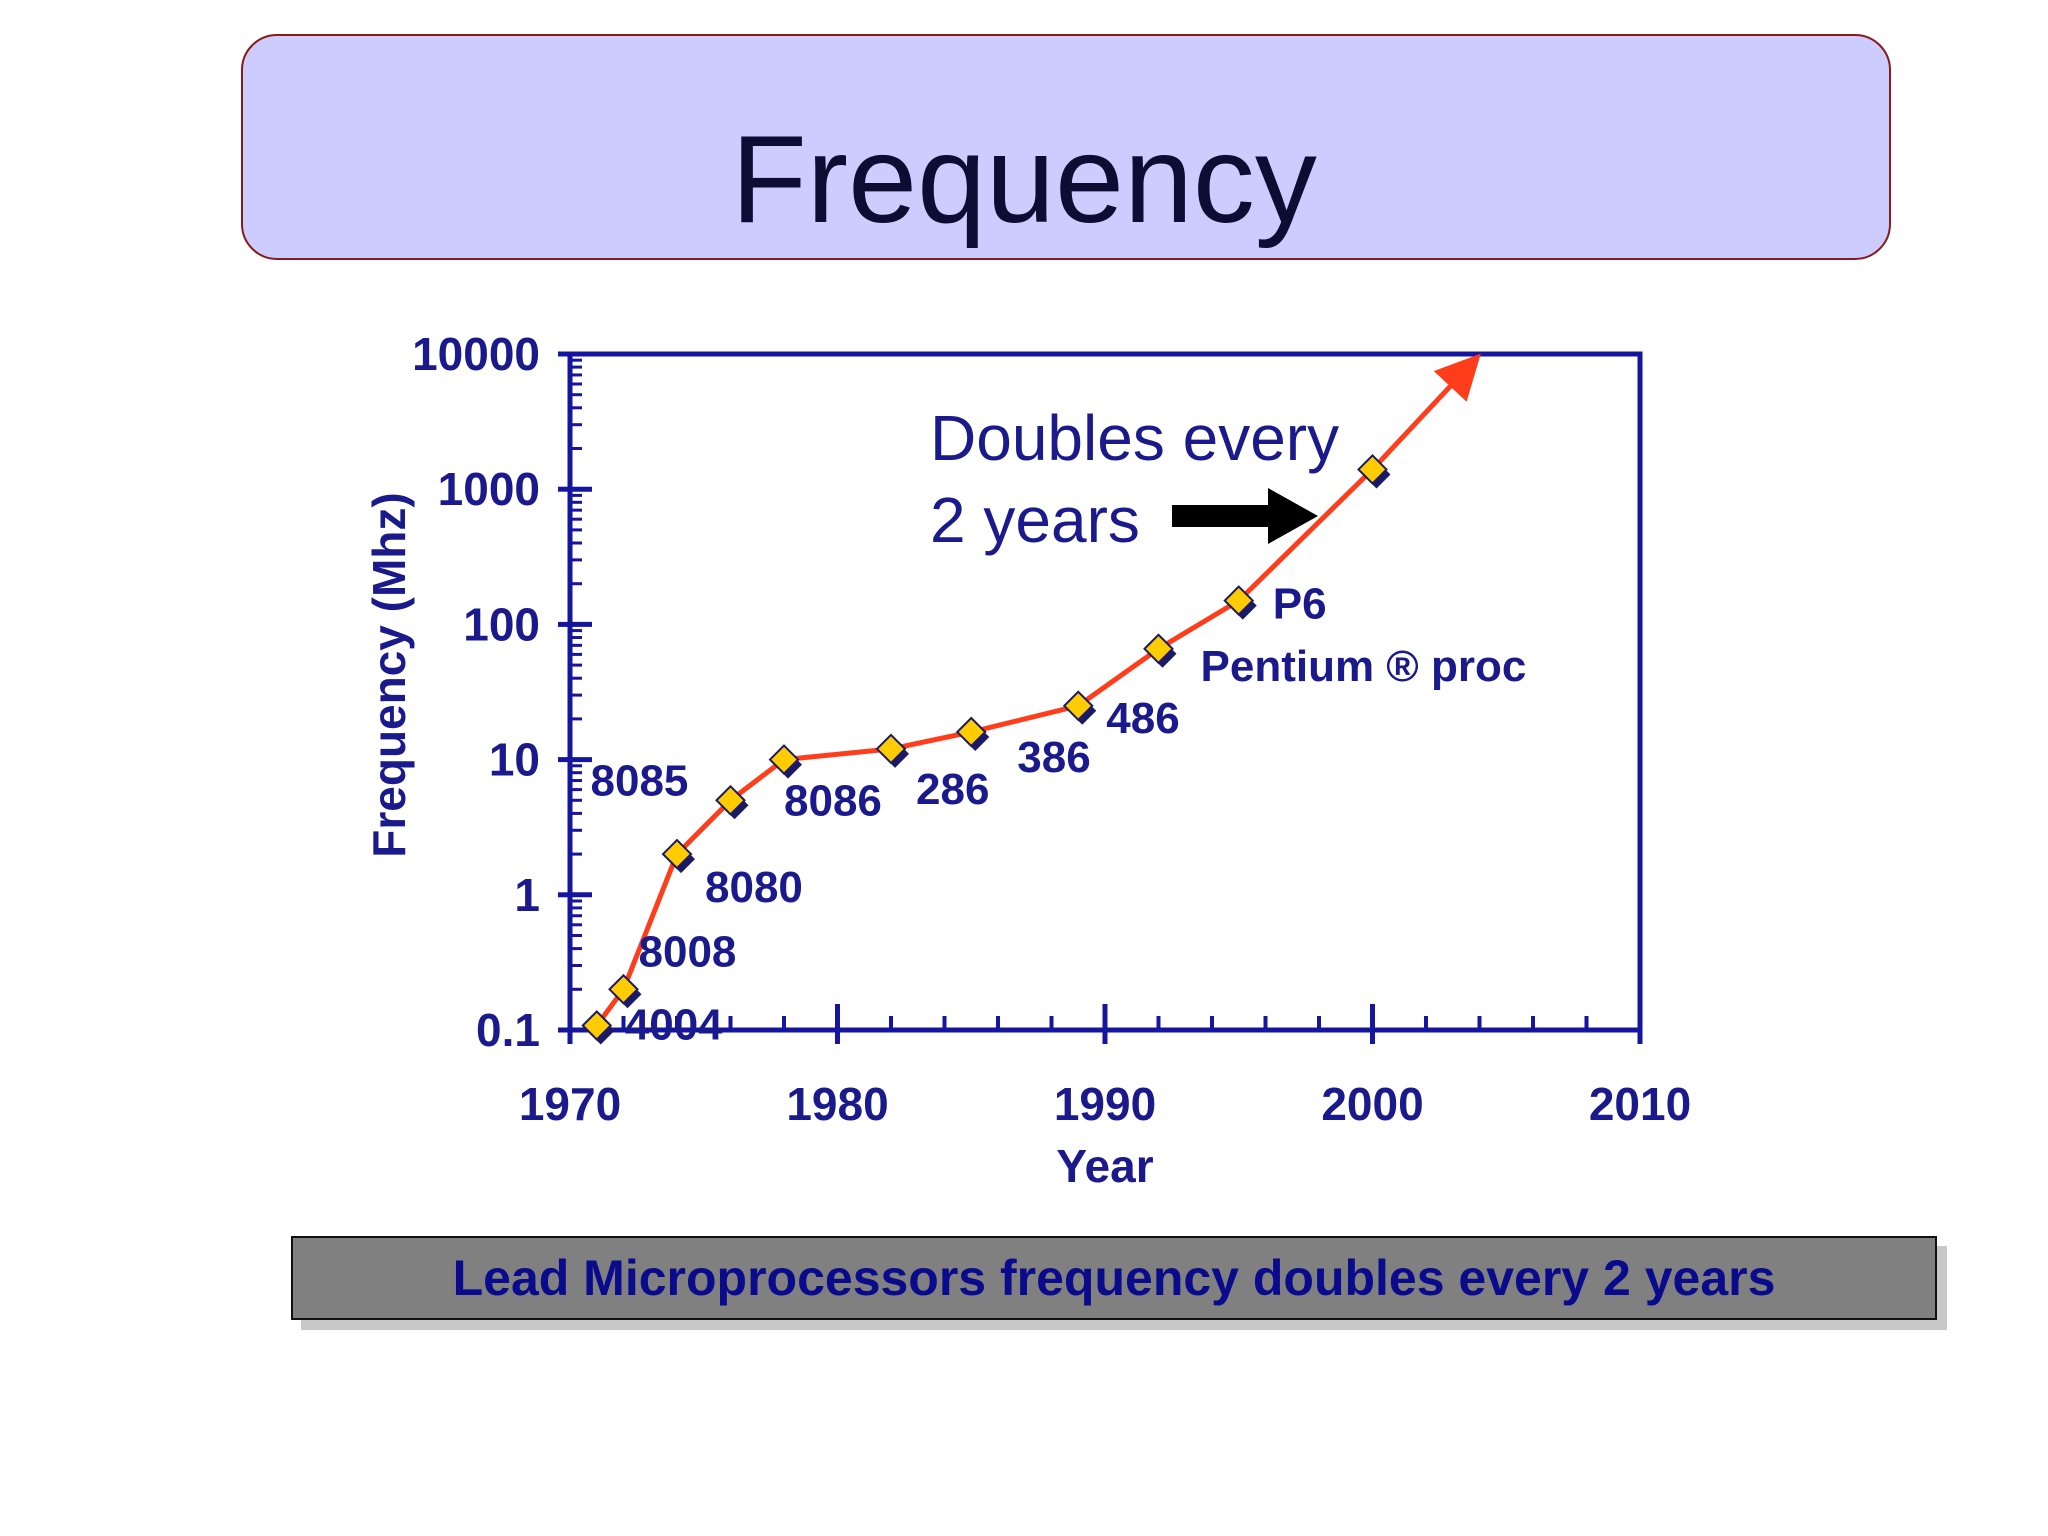 The width and height of the screenshot is (2048, 1536). What do you see at coordinates (1300, 604) in the screenshot?
I see `data-point-label: P6` at bounding box center [1300, 604].